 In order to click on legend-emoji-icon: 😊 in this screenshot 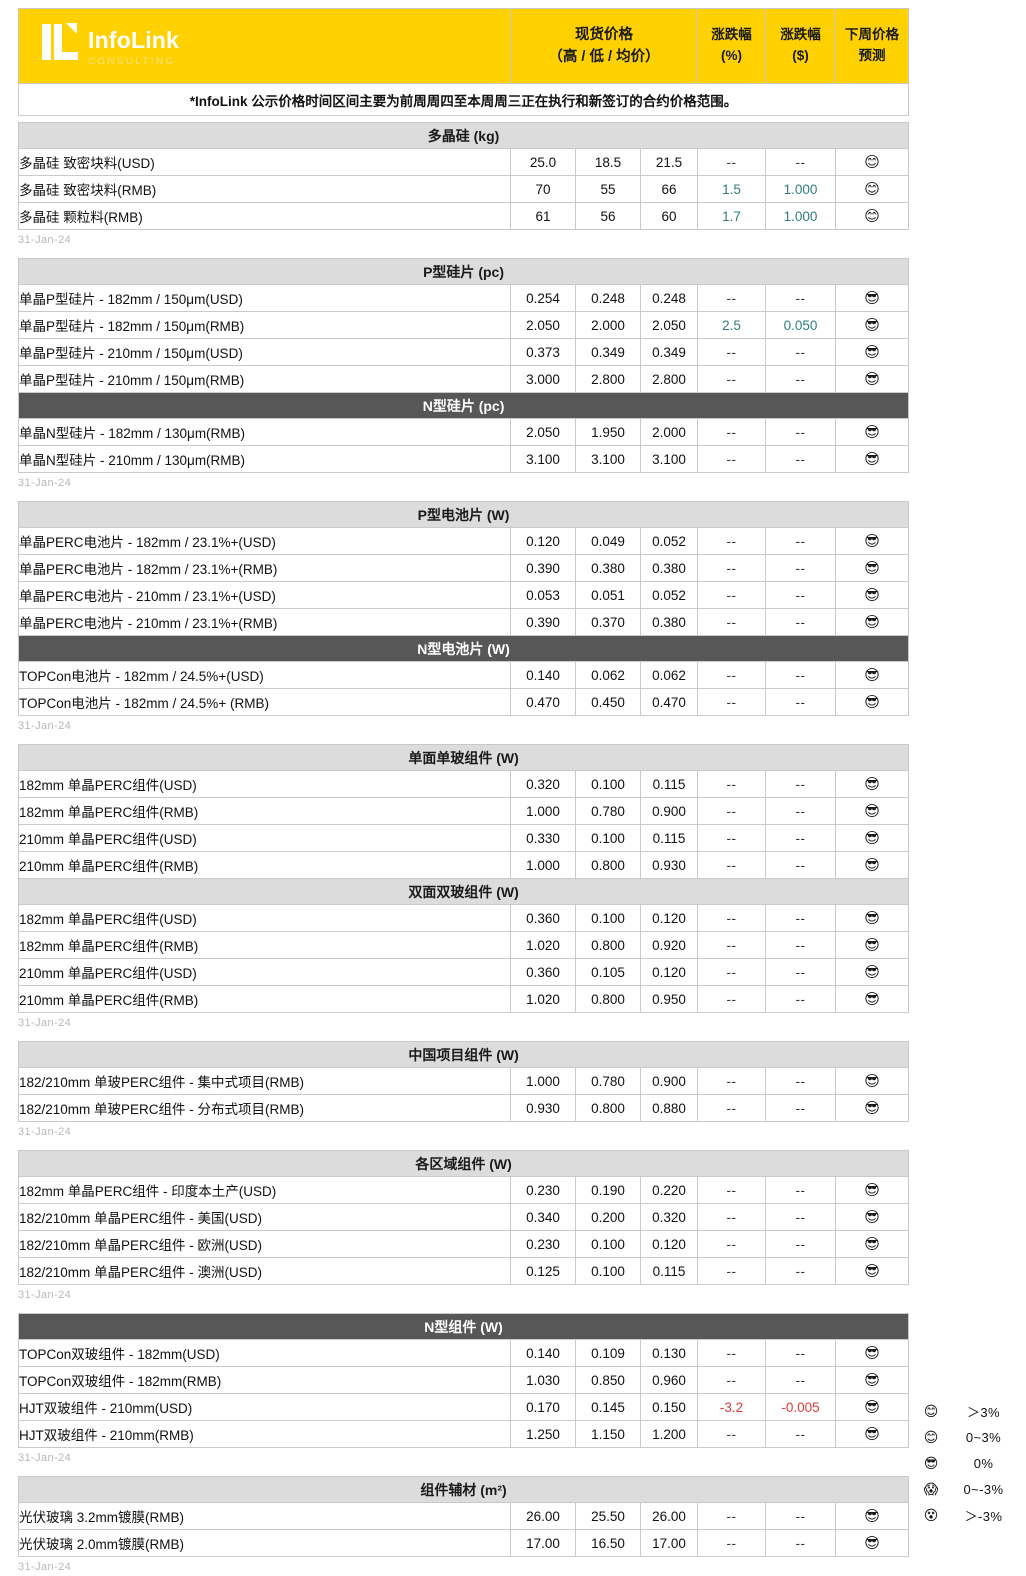, I will do `click(931, 1436)`.